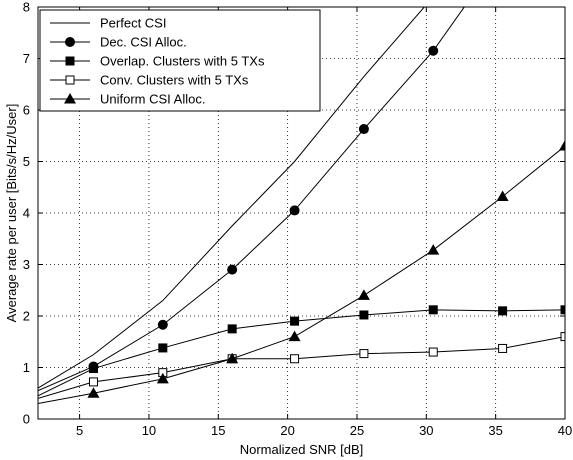  What do you see at coordinates (218, 430) in the screenshot?
I see `x-tick-label: 15` at bounding box center [218, 430].